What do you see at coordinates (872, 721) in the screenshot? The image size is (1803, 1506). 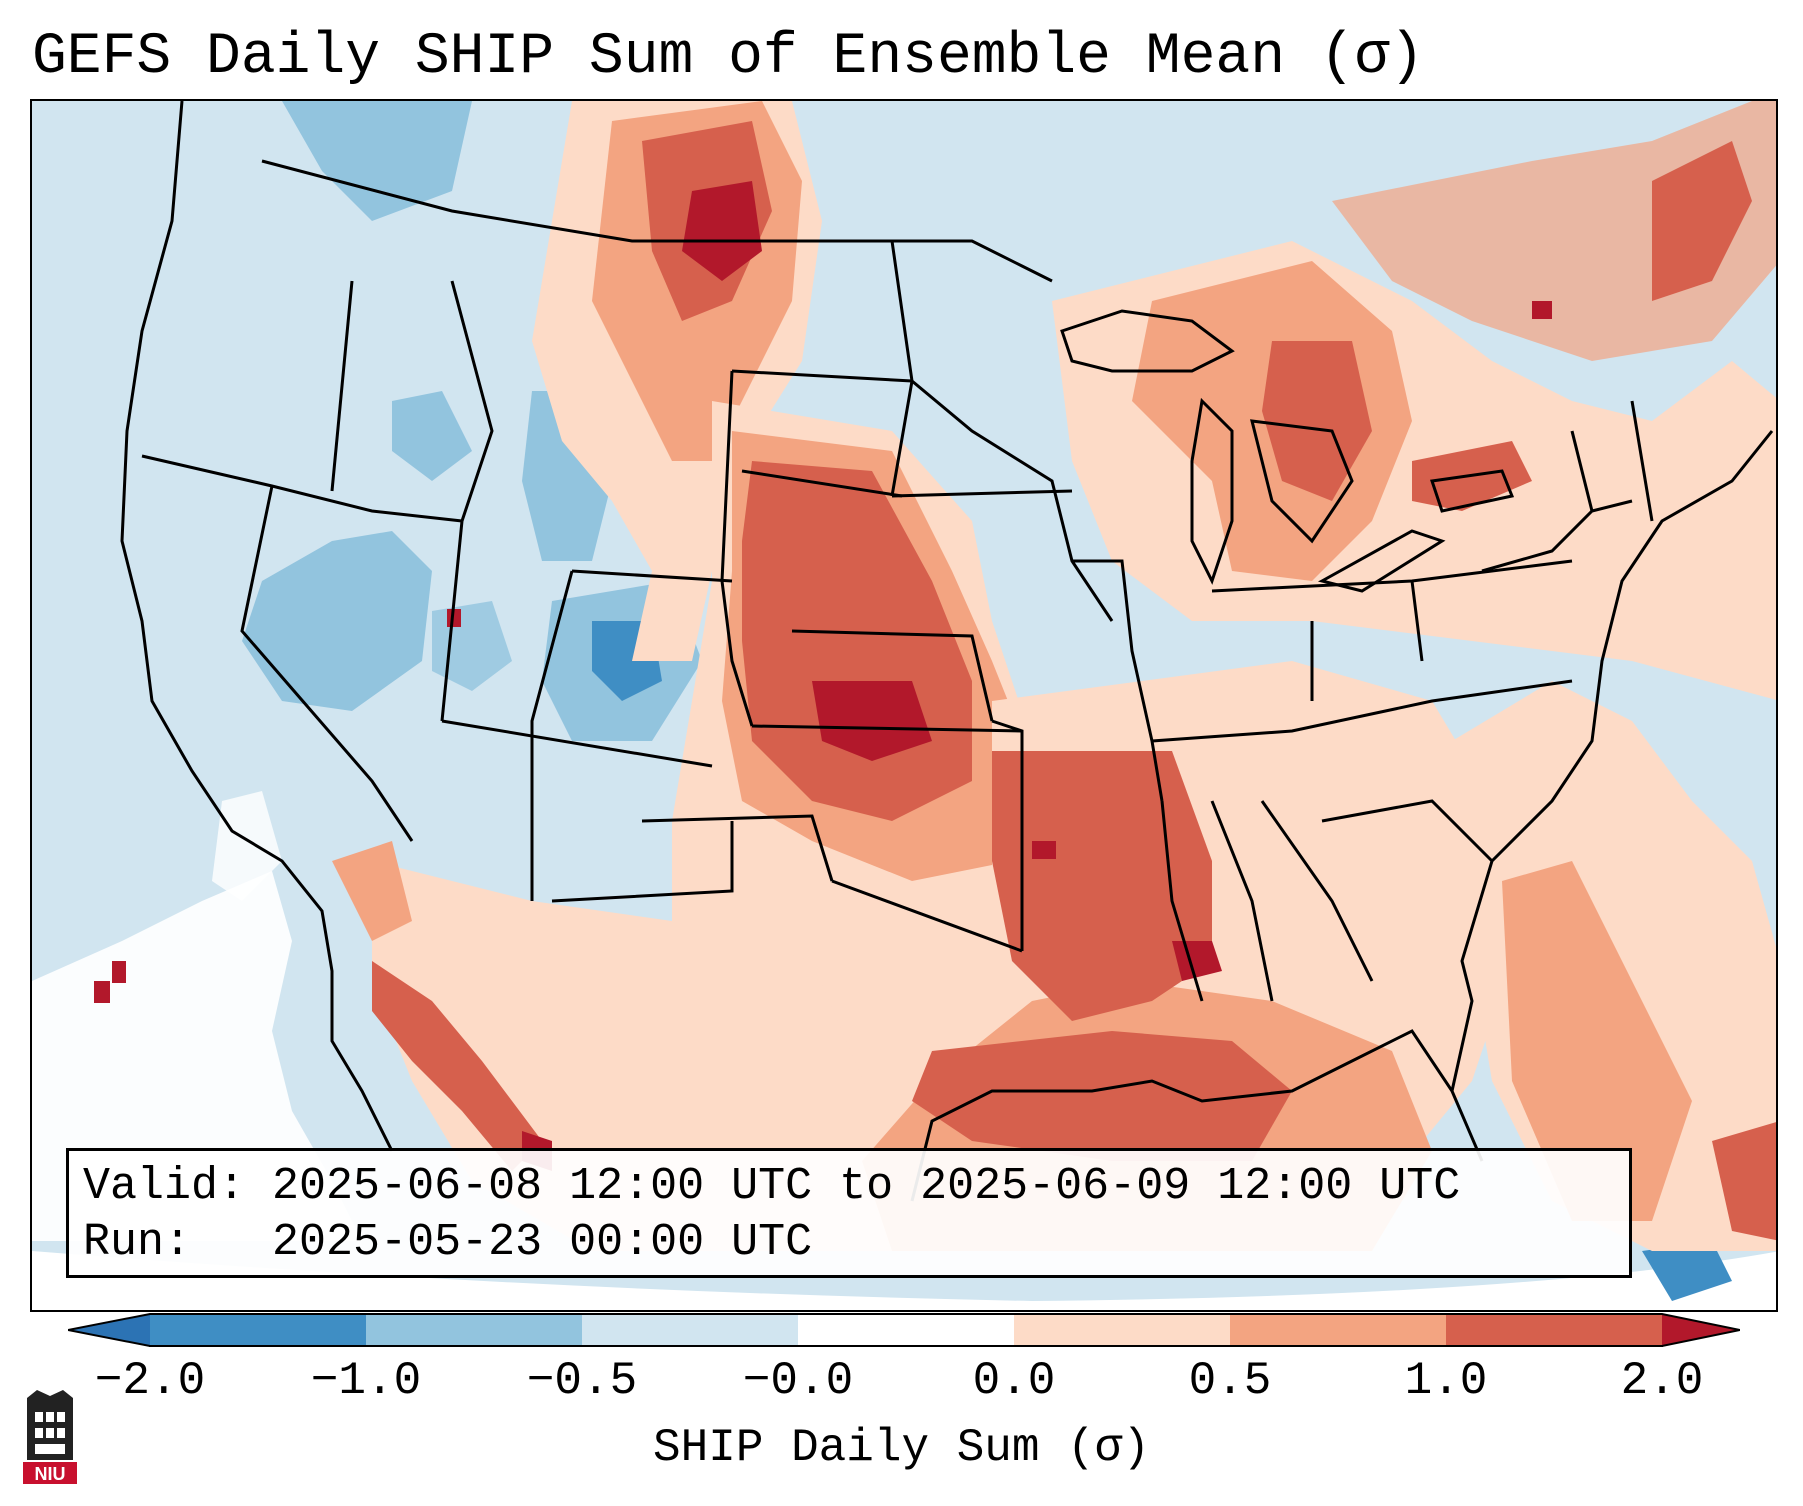 I see `region-max-kansas` at bounding box center [872, 721].